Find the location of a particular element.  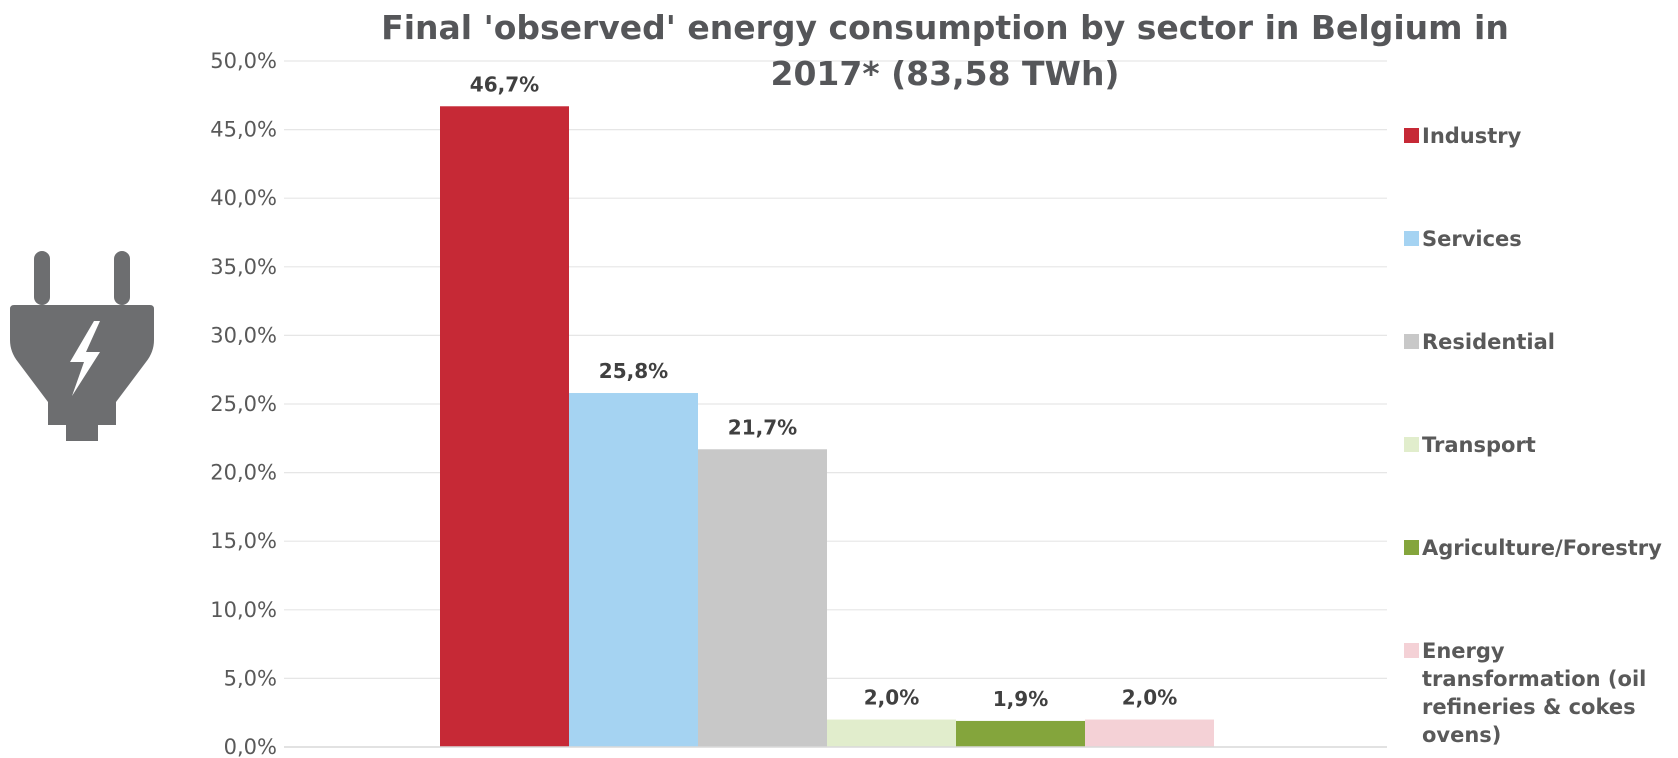

y-tick-label: 50,0% is located at coordinates (243, 61).